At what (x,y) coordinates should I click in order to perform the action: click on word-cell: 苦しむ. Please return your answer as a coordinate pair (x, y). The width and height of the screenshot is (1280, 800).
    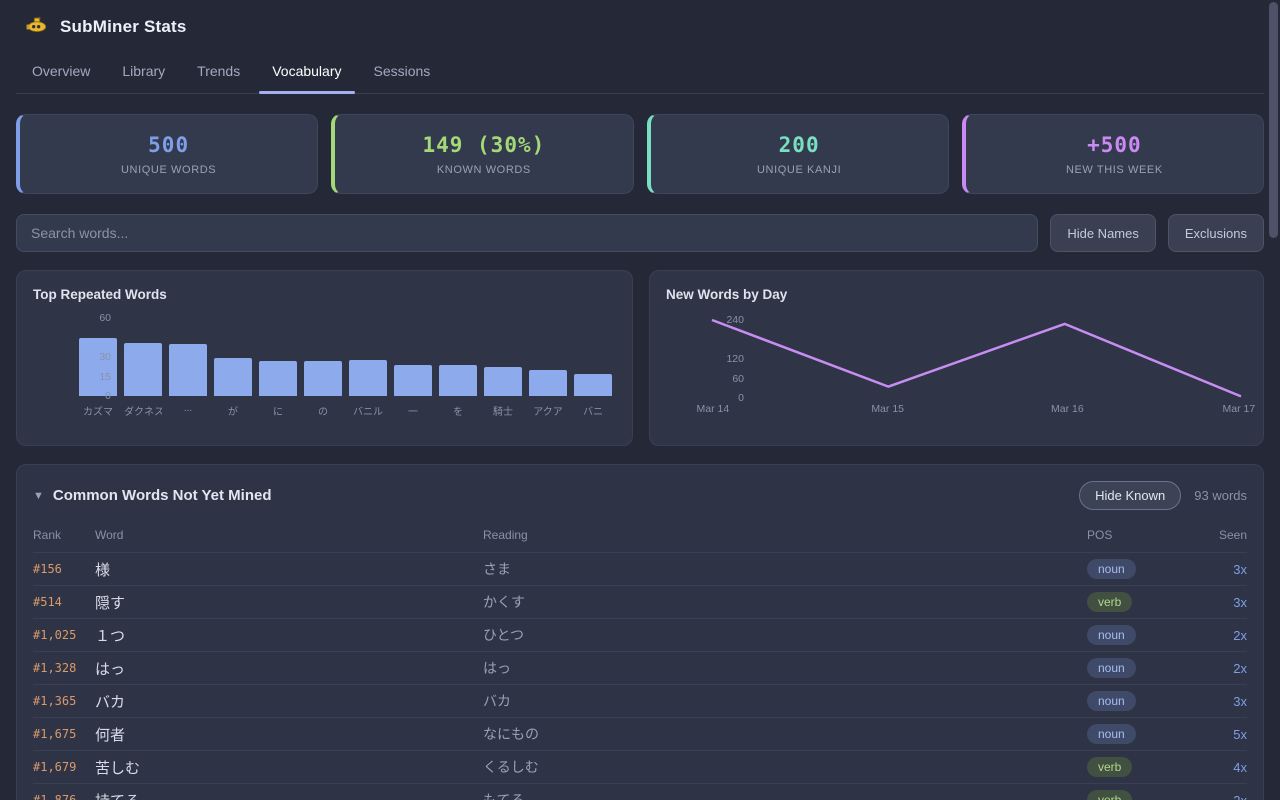
    Looking at the image, I should click on (118, 768).